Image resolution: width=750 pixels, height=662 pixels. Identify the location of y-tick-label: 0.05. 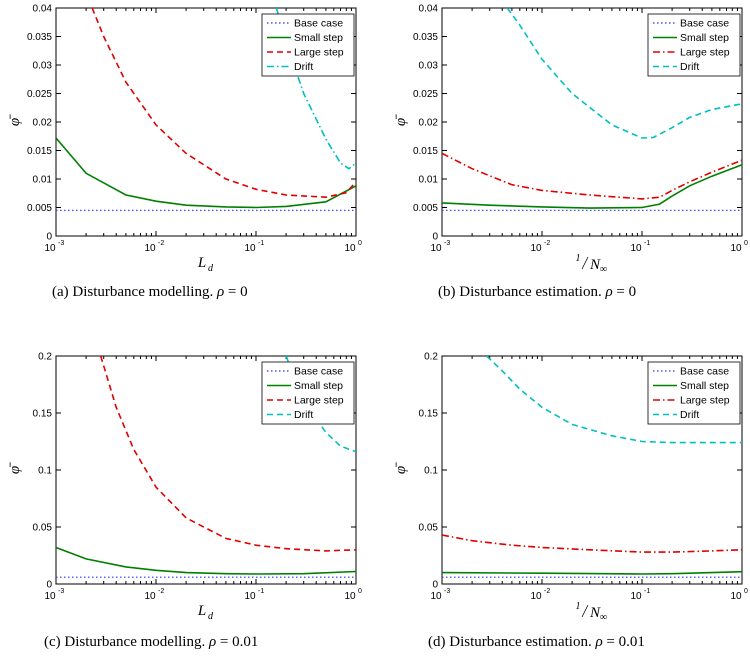
(429, 528).